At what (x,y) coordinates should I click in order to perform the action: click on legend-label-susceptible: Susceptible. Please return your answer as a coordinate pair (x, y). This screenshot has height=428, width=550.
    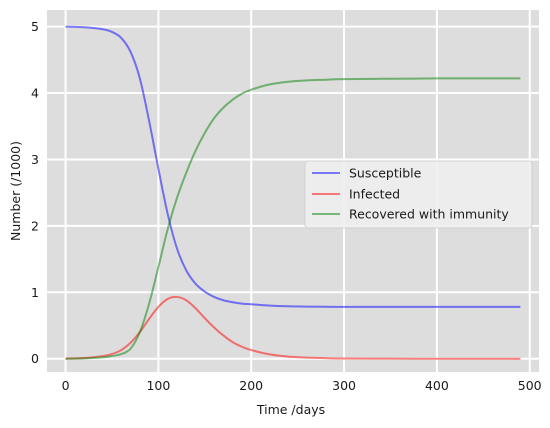
    Looking at the image, I should click on (385, 173).